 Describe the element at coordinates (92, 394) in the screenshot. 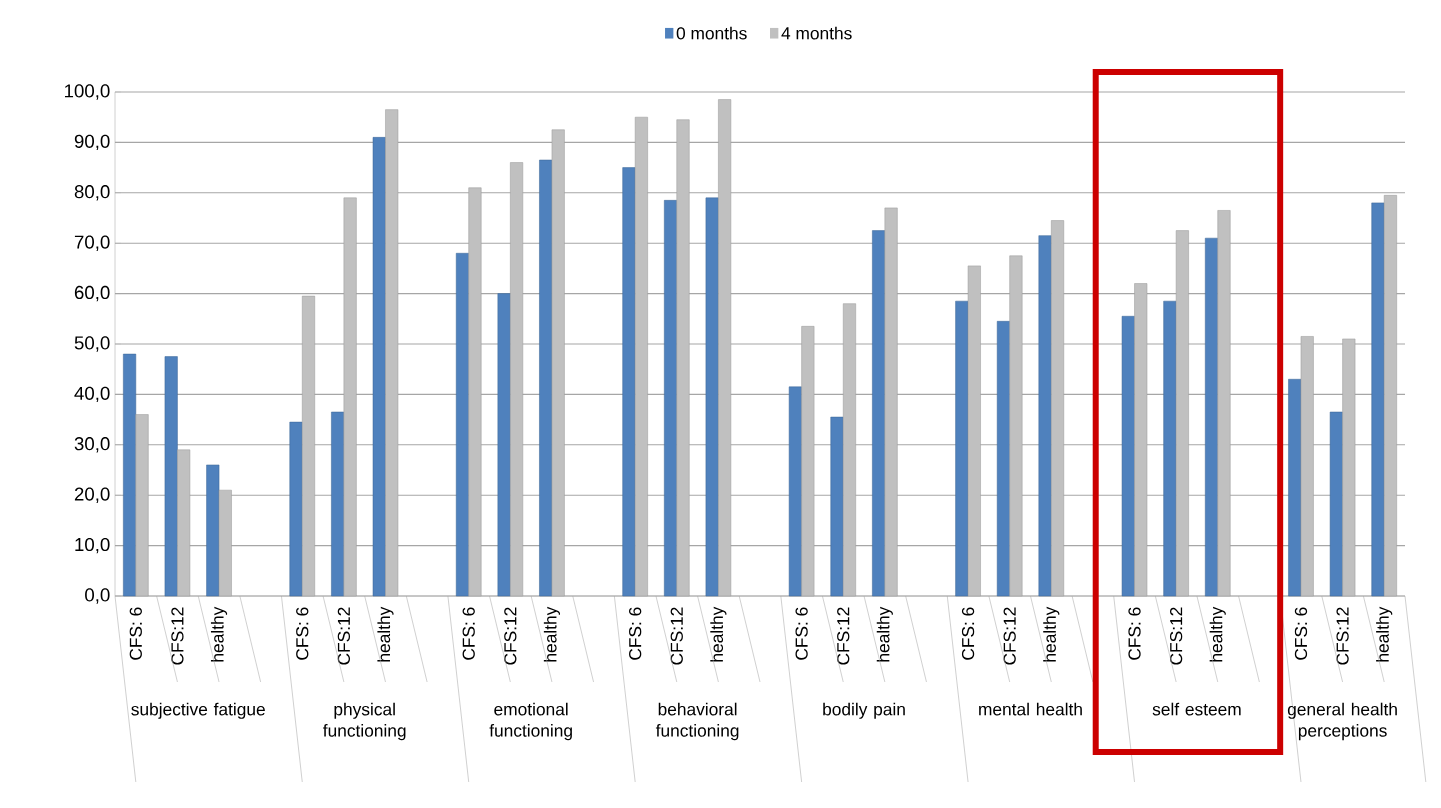

I see `y-tick-label: 40,0` at that location.